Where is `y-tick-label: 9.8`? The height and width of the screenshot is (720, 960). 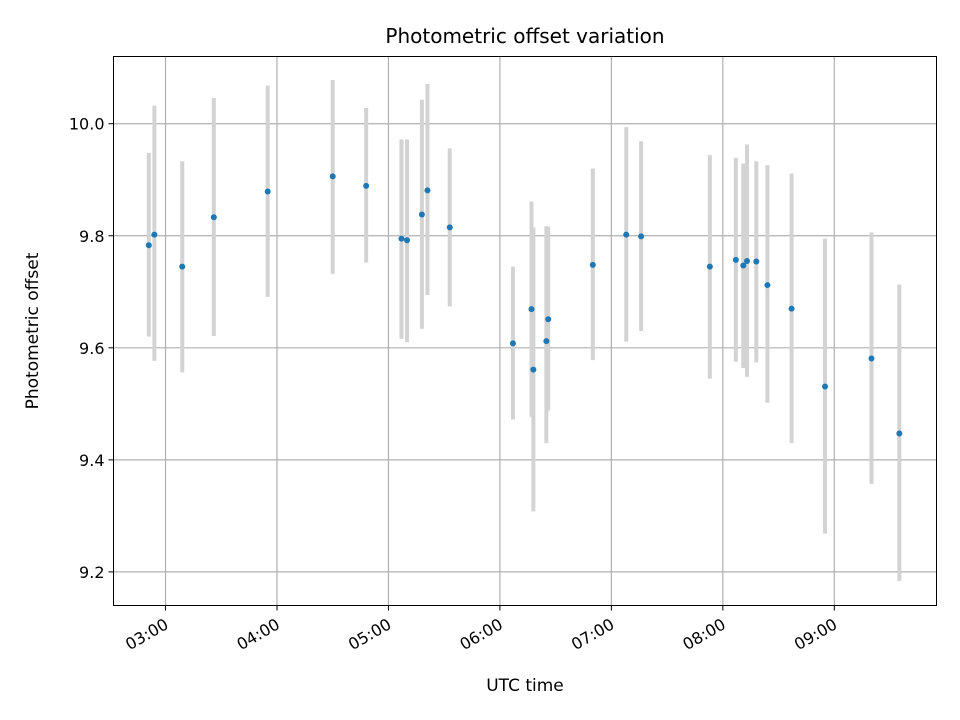 y-tick-label: 9.8 is located at coordinates (91, 236).